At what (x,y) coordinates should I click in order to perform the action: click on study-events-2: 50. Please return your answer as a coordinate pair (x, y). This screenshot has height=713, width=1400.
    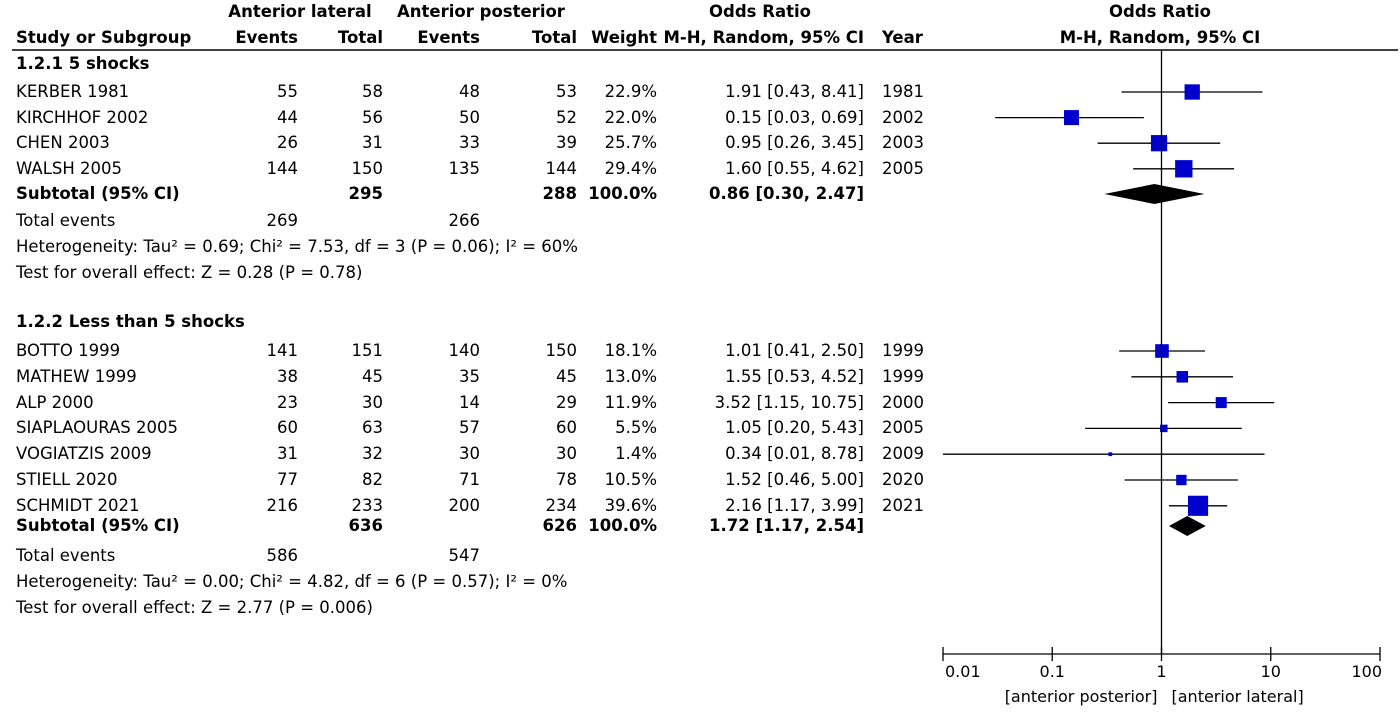
    Looking at the image, I should click on (469, 117).